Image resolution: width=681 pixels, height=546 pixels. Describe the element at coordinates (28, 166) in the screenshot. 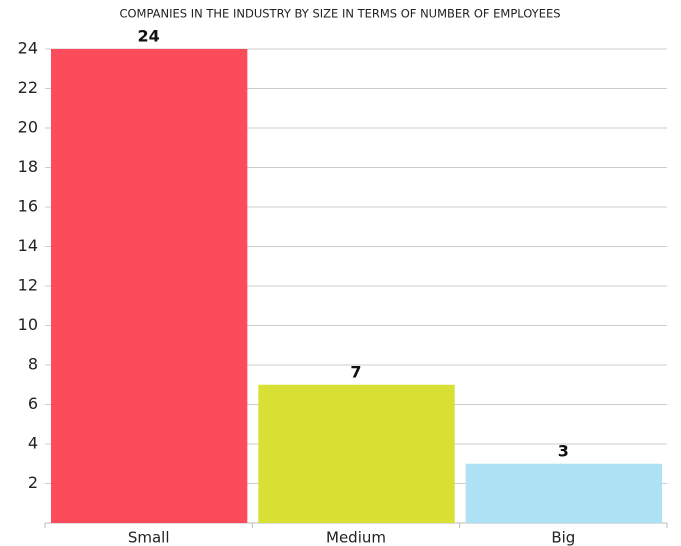

I see `y-tick-label: 18` at that location.